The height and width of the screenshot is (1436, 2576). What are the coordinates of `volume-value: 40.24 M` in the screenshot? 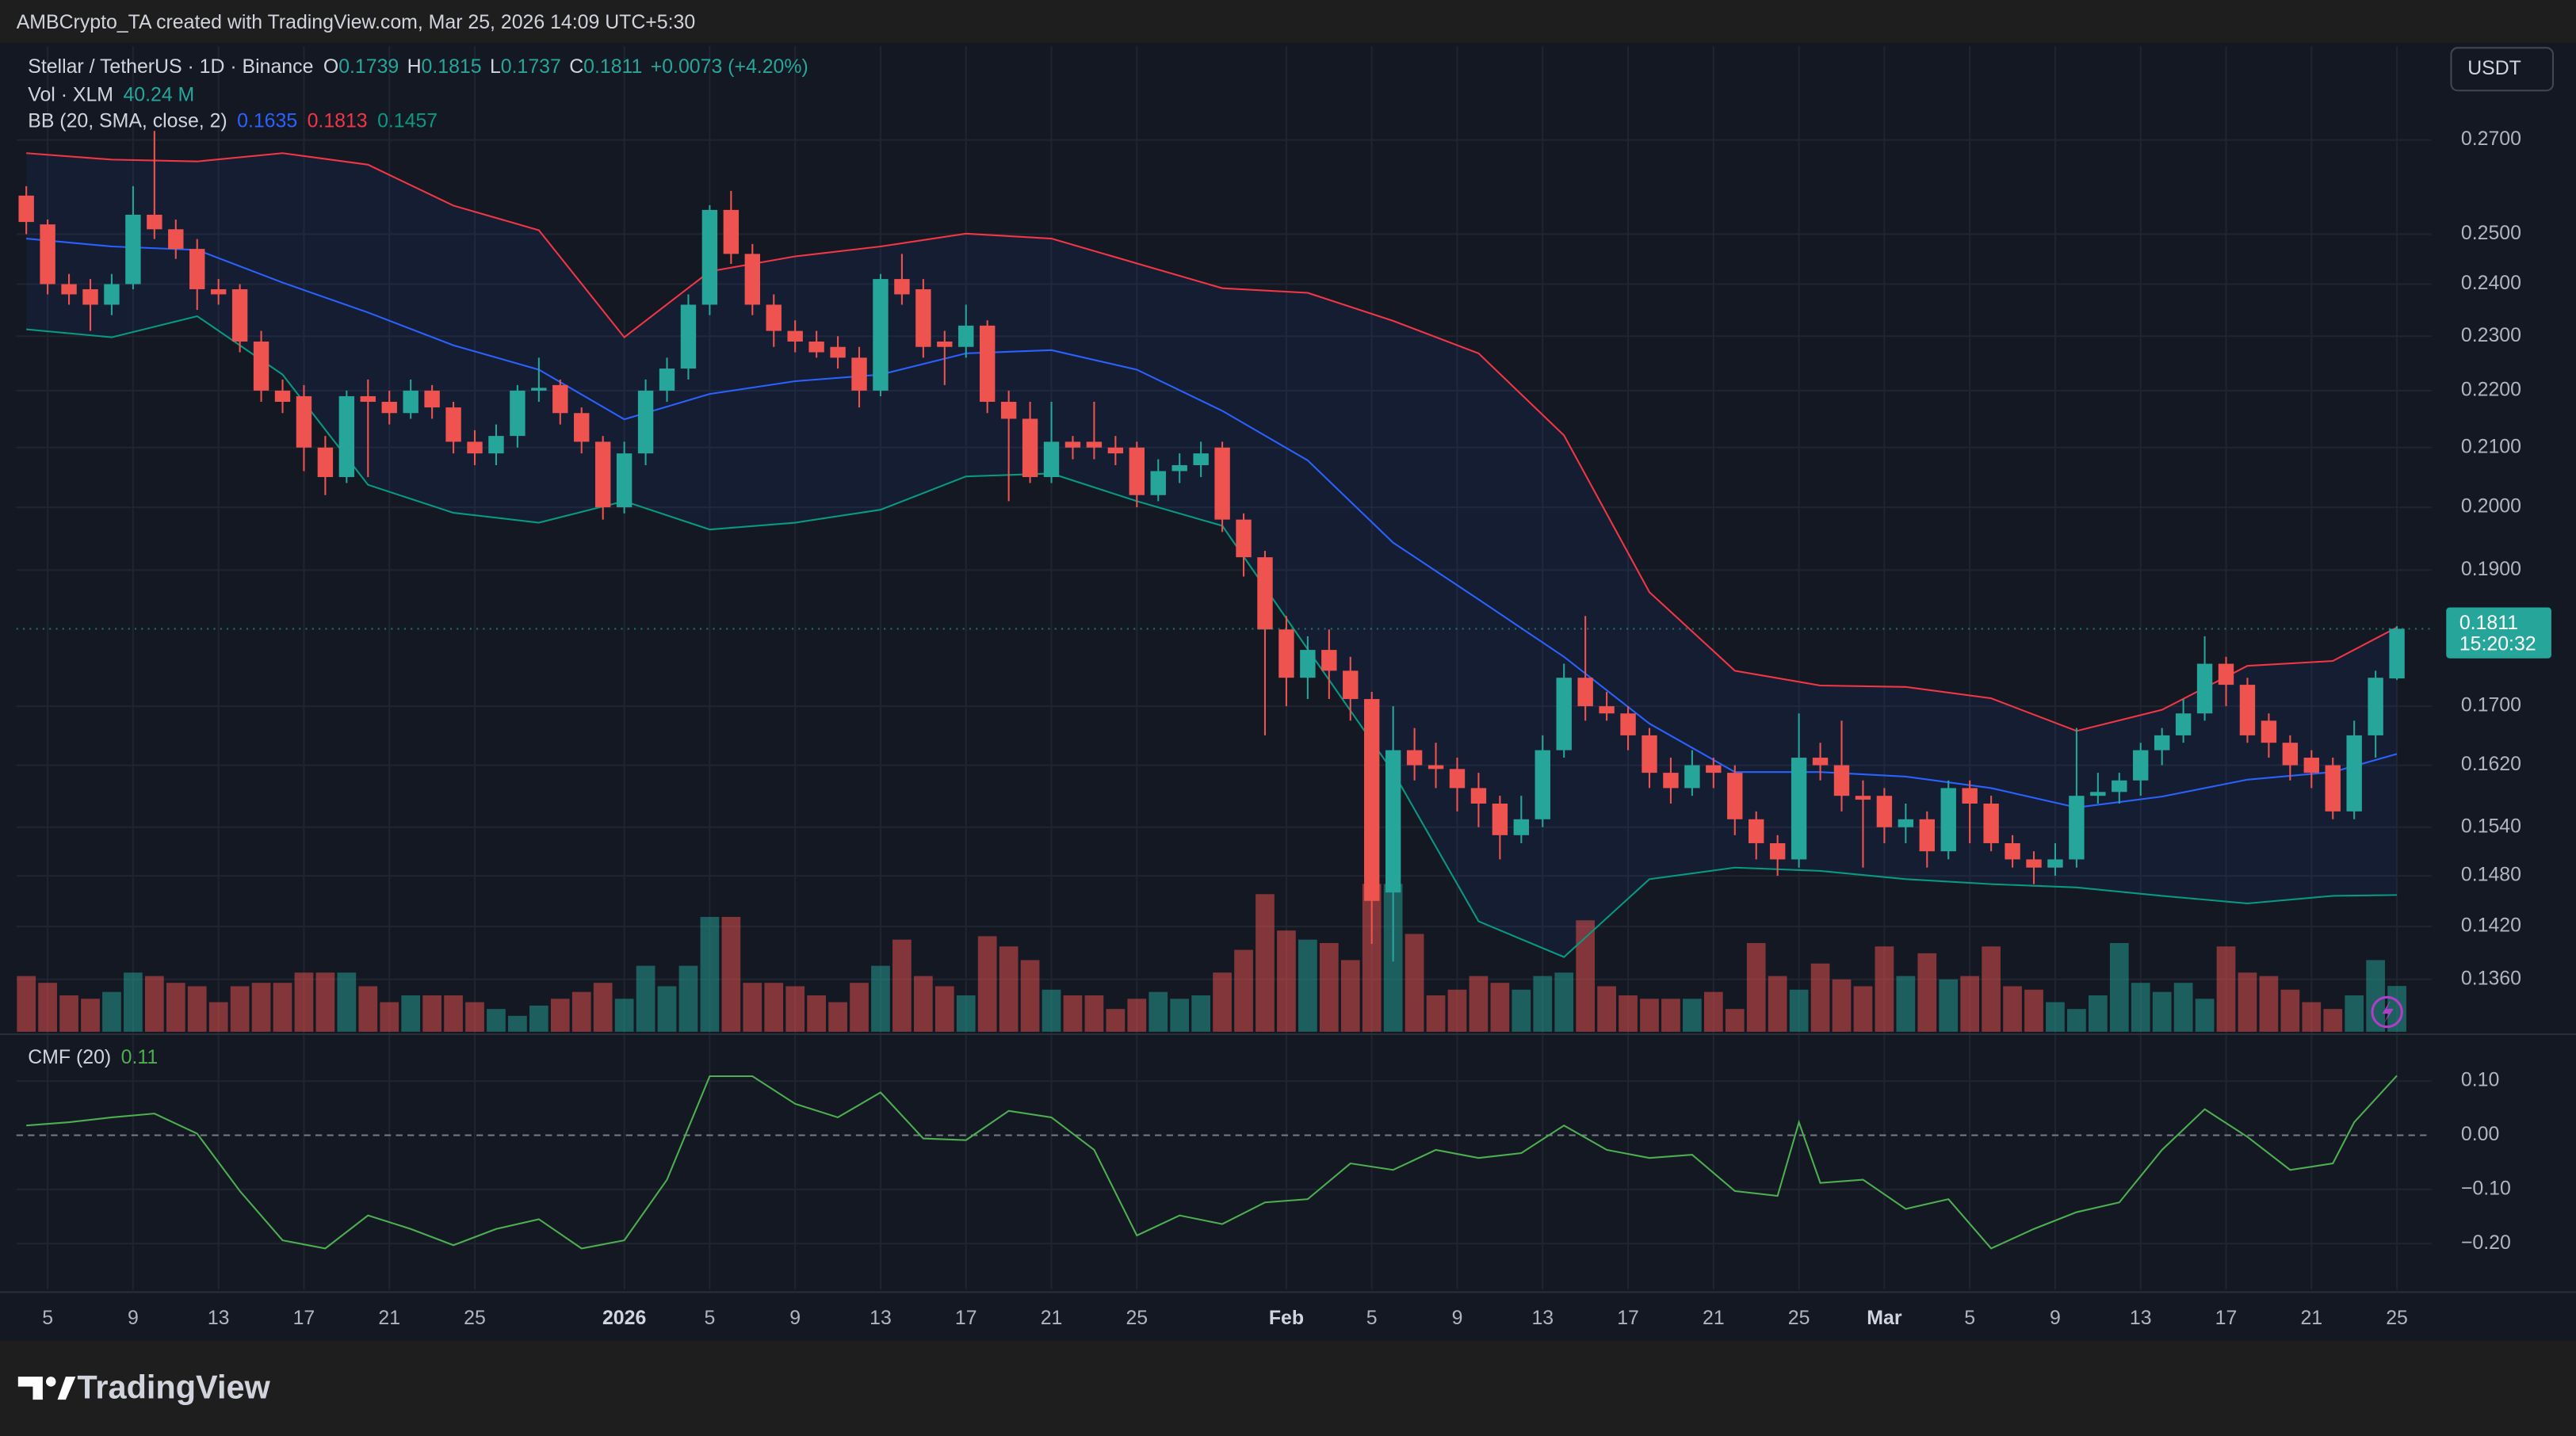 It's located at (158, 94).